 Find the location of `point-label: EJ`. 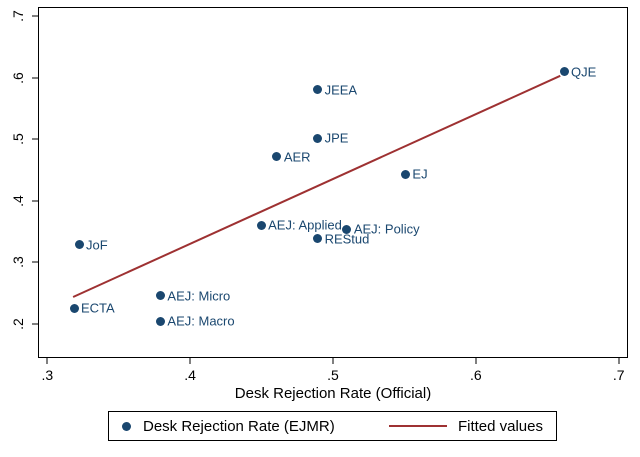

point-label: EJ is located at coordinates (420, 174).